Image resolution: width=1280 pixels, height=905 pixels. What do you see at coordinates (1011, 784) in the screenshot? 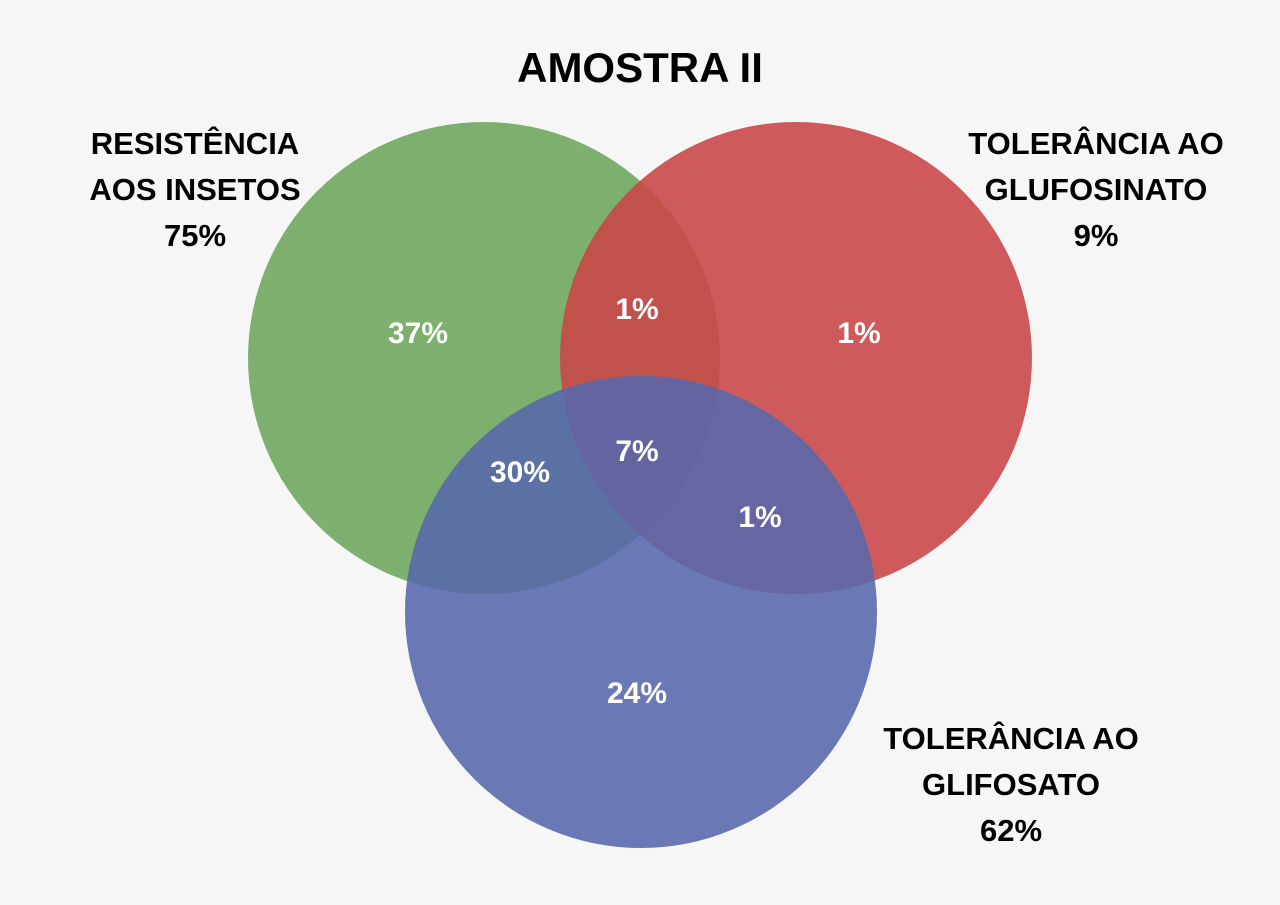
I see `set-label-glifosato-line2: GLIFOSATO` at bounding box center [1011, 784].